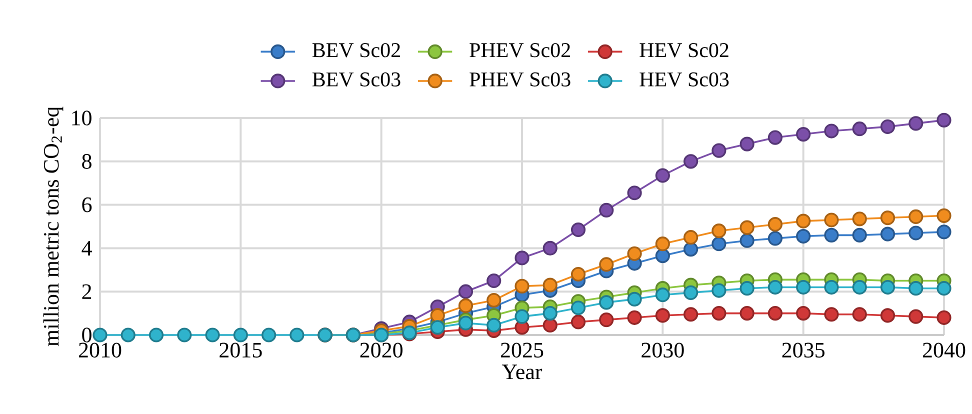 The width and height of the screenshot is (972, 414). I want to click on y-tick-label: 6, so click(87, 204).